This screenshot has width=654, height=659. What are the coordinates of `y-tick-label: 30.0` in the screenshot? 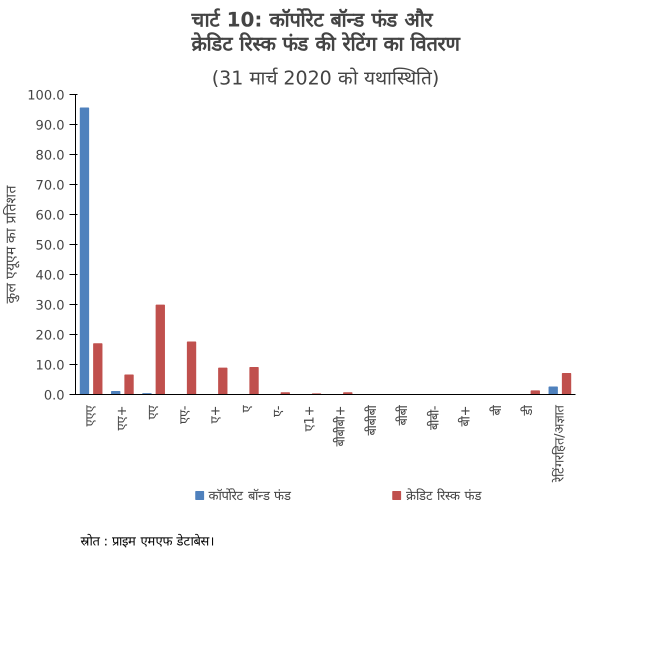 It's located at (50, 306).